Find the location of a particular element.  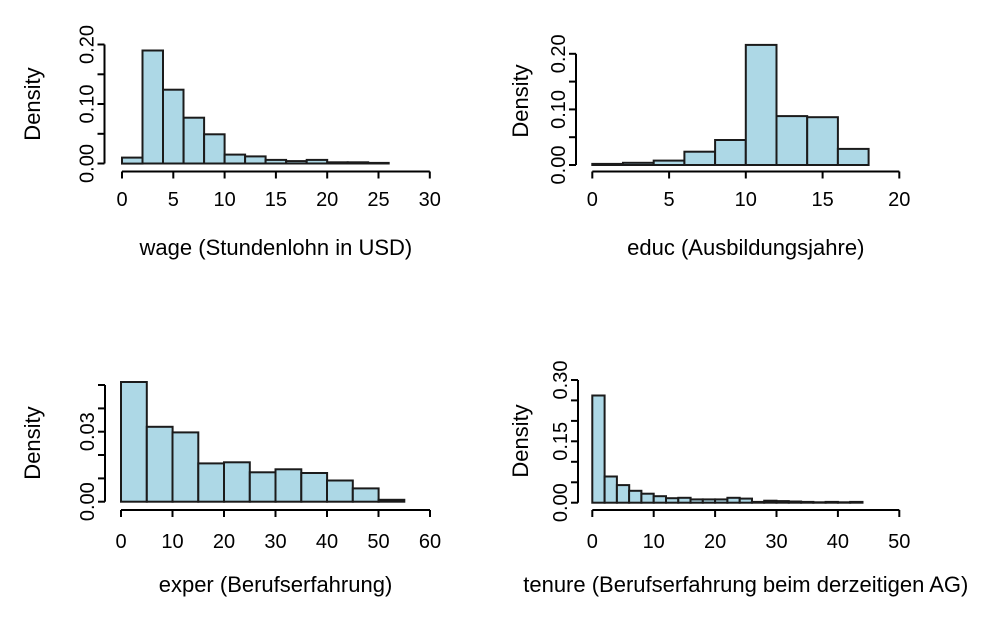

y-tick-label: 0.03 is located at coordinates (88, 431).